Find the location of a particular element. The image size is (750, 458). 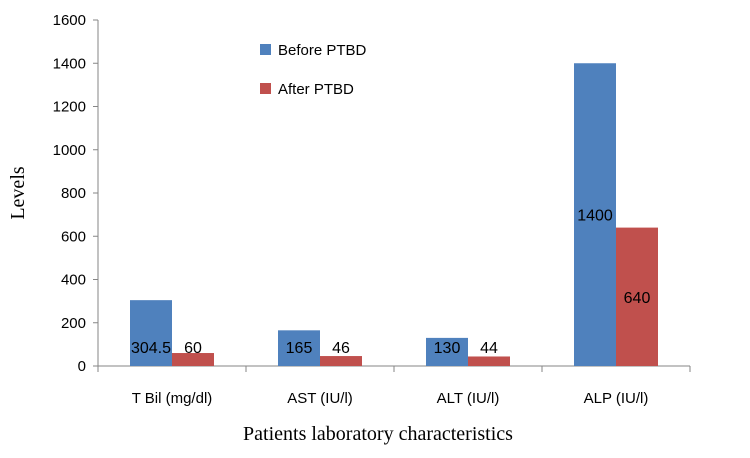

data-label: 46 is located at coordinates (341, 348).